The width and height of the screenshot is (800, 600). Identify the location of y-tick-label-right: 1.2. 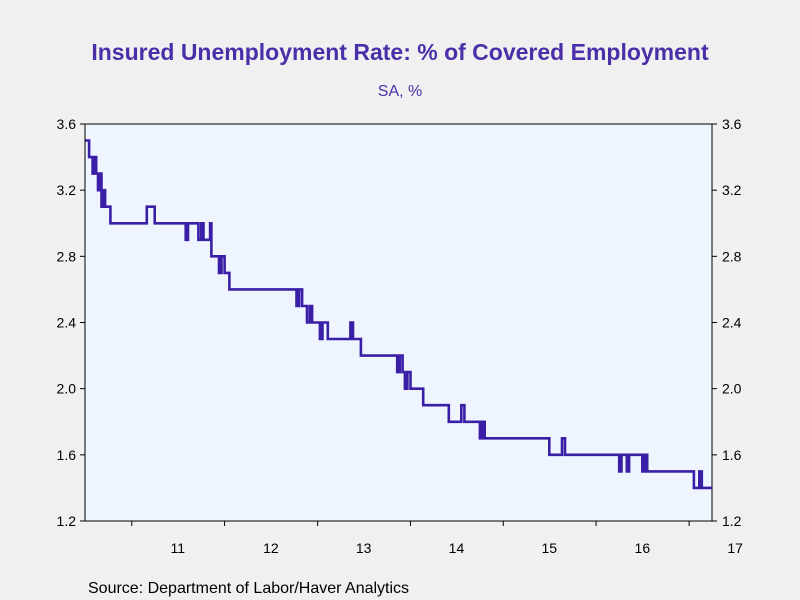
(732, 521).